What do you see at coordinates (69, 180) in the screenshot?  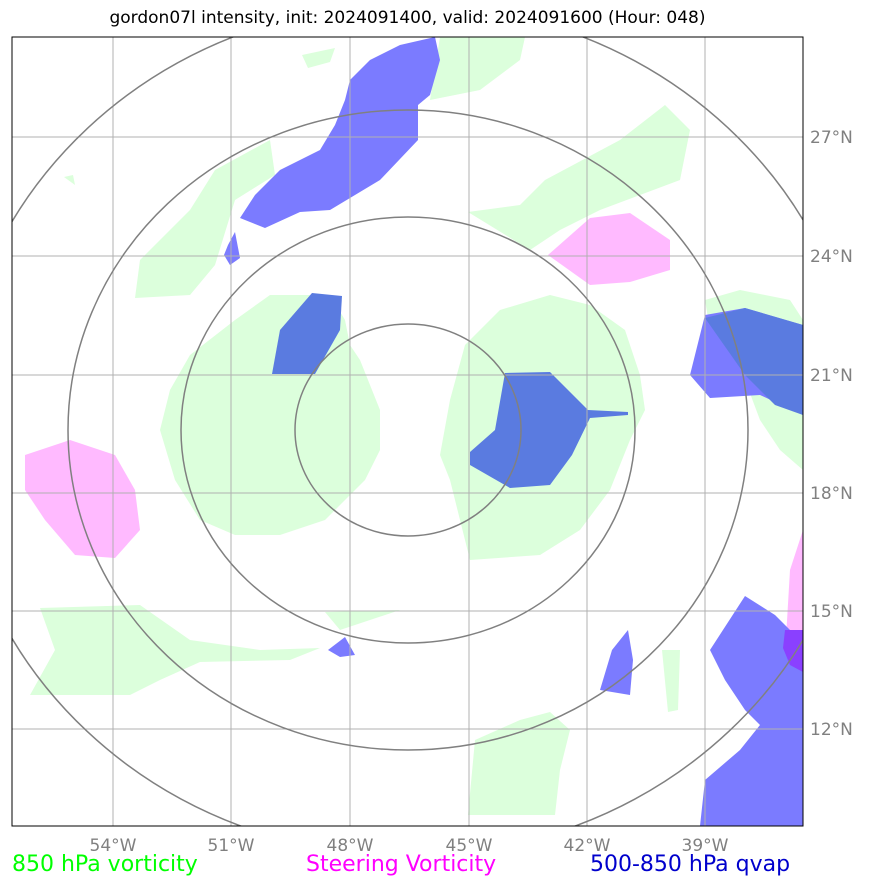 I see `vorticity-area-tiny` at bounding box center [69, 180].